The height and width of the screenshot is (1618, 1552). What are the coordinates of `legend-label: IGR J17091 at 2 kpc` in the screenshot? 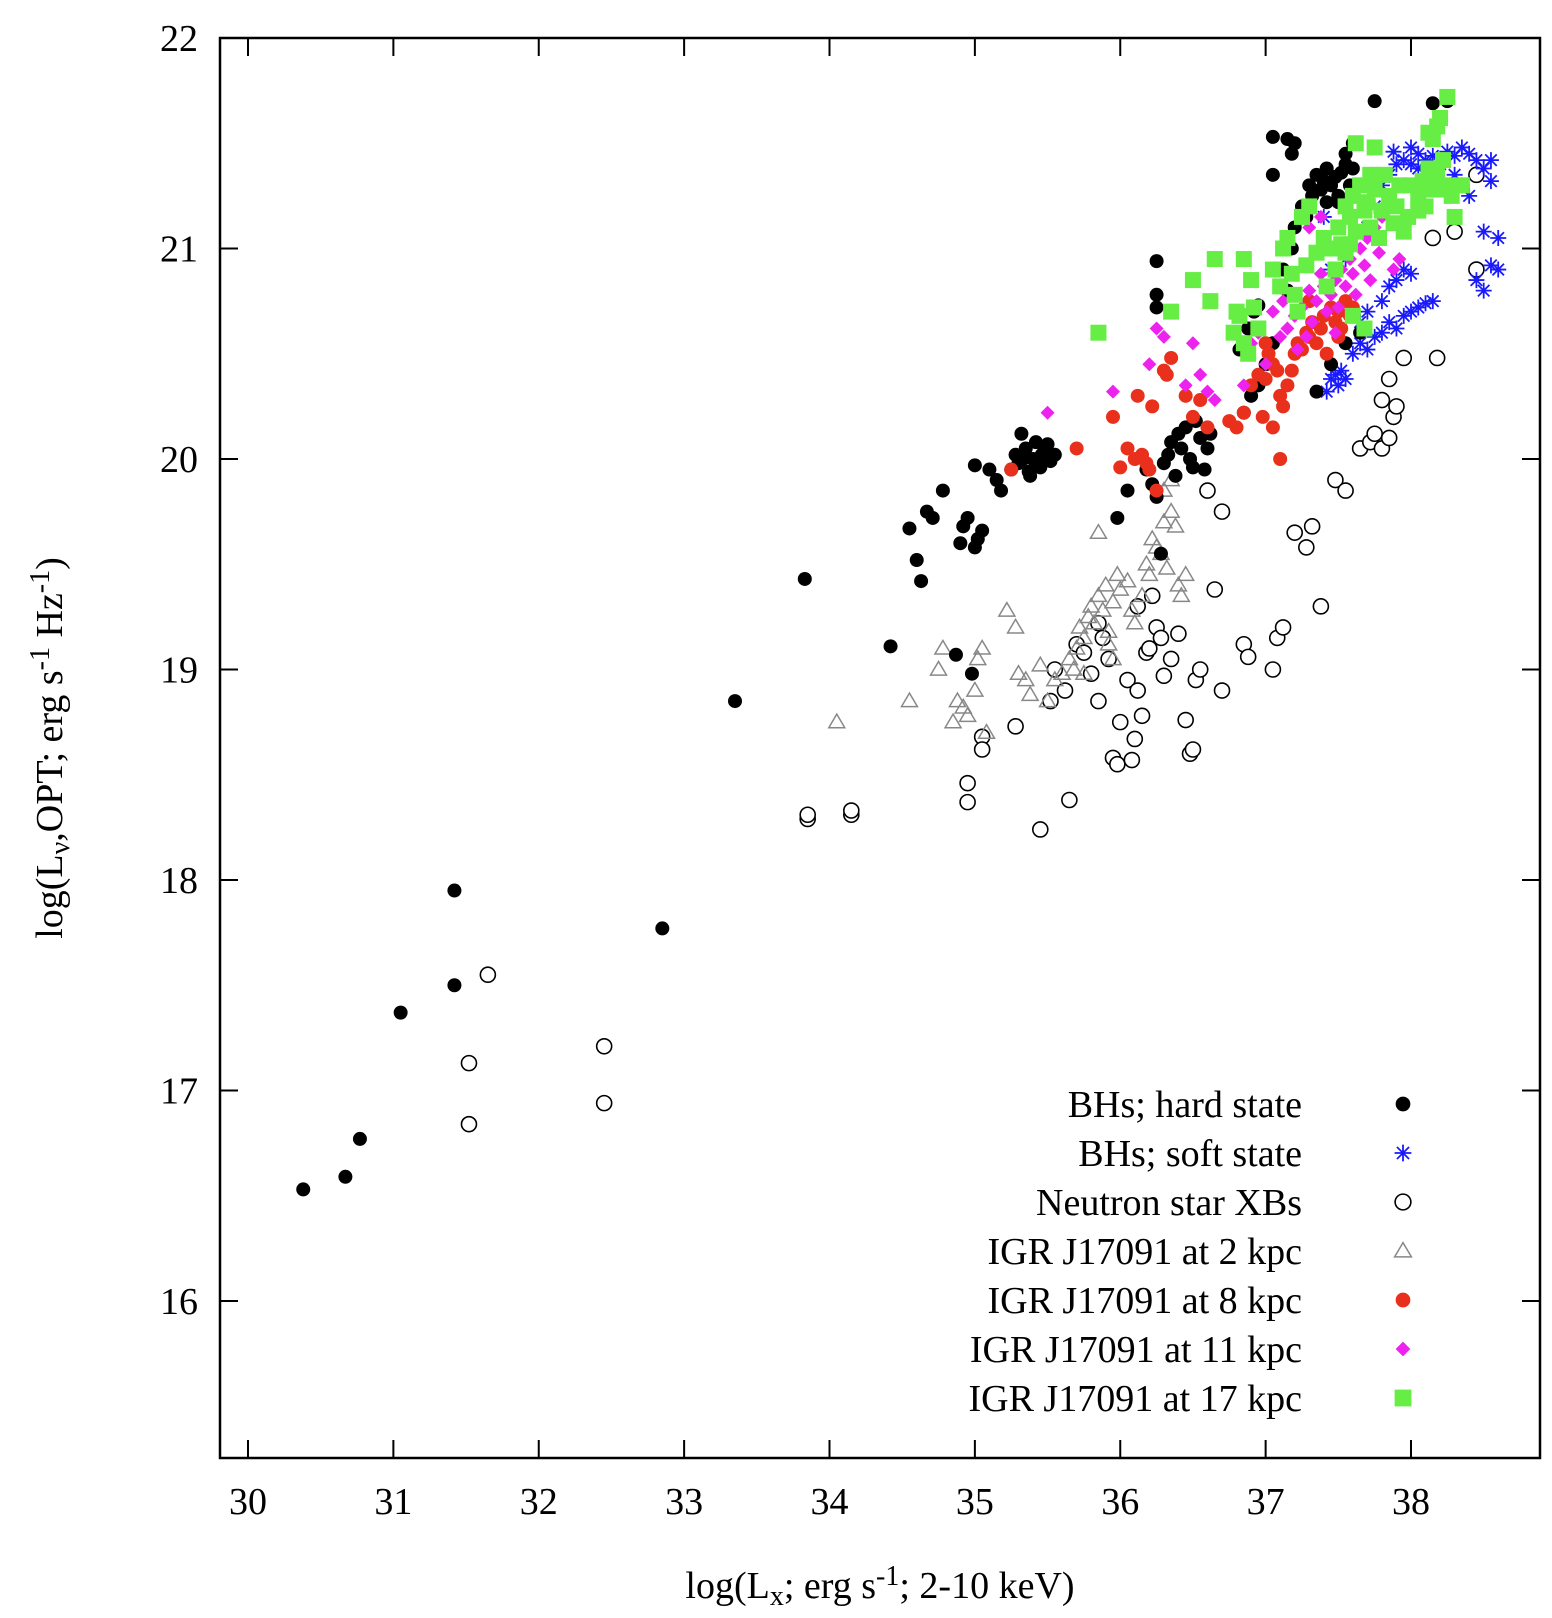 It's located at (1144, 1252).